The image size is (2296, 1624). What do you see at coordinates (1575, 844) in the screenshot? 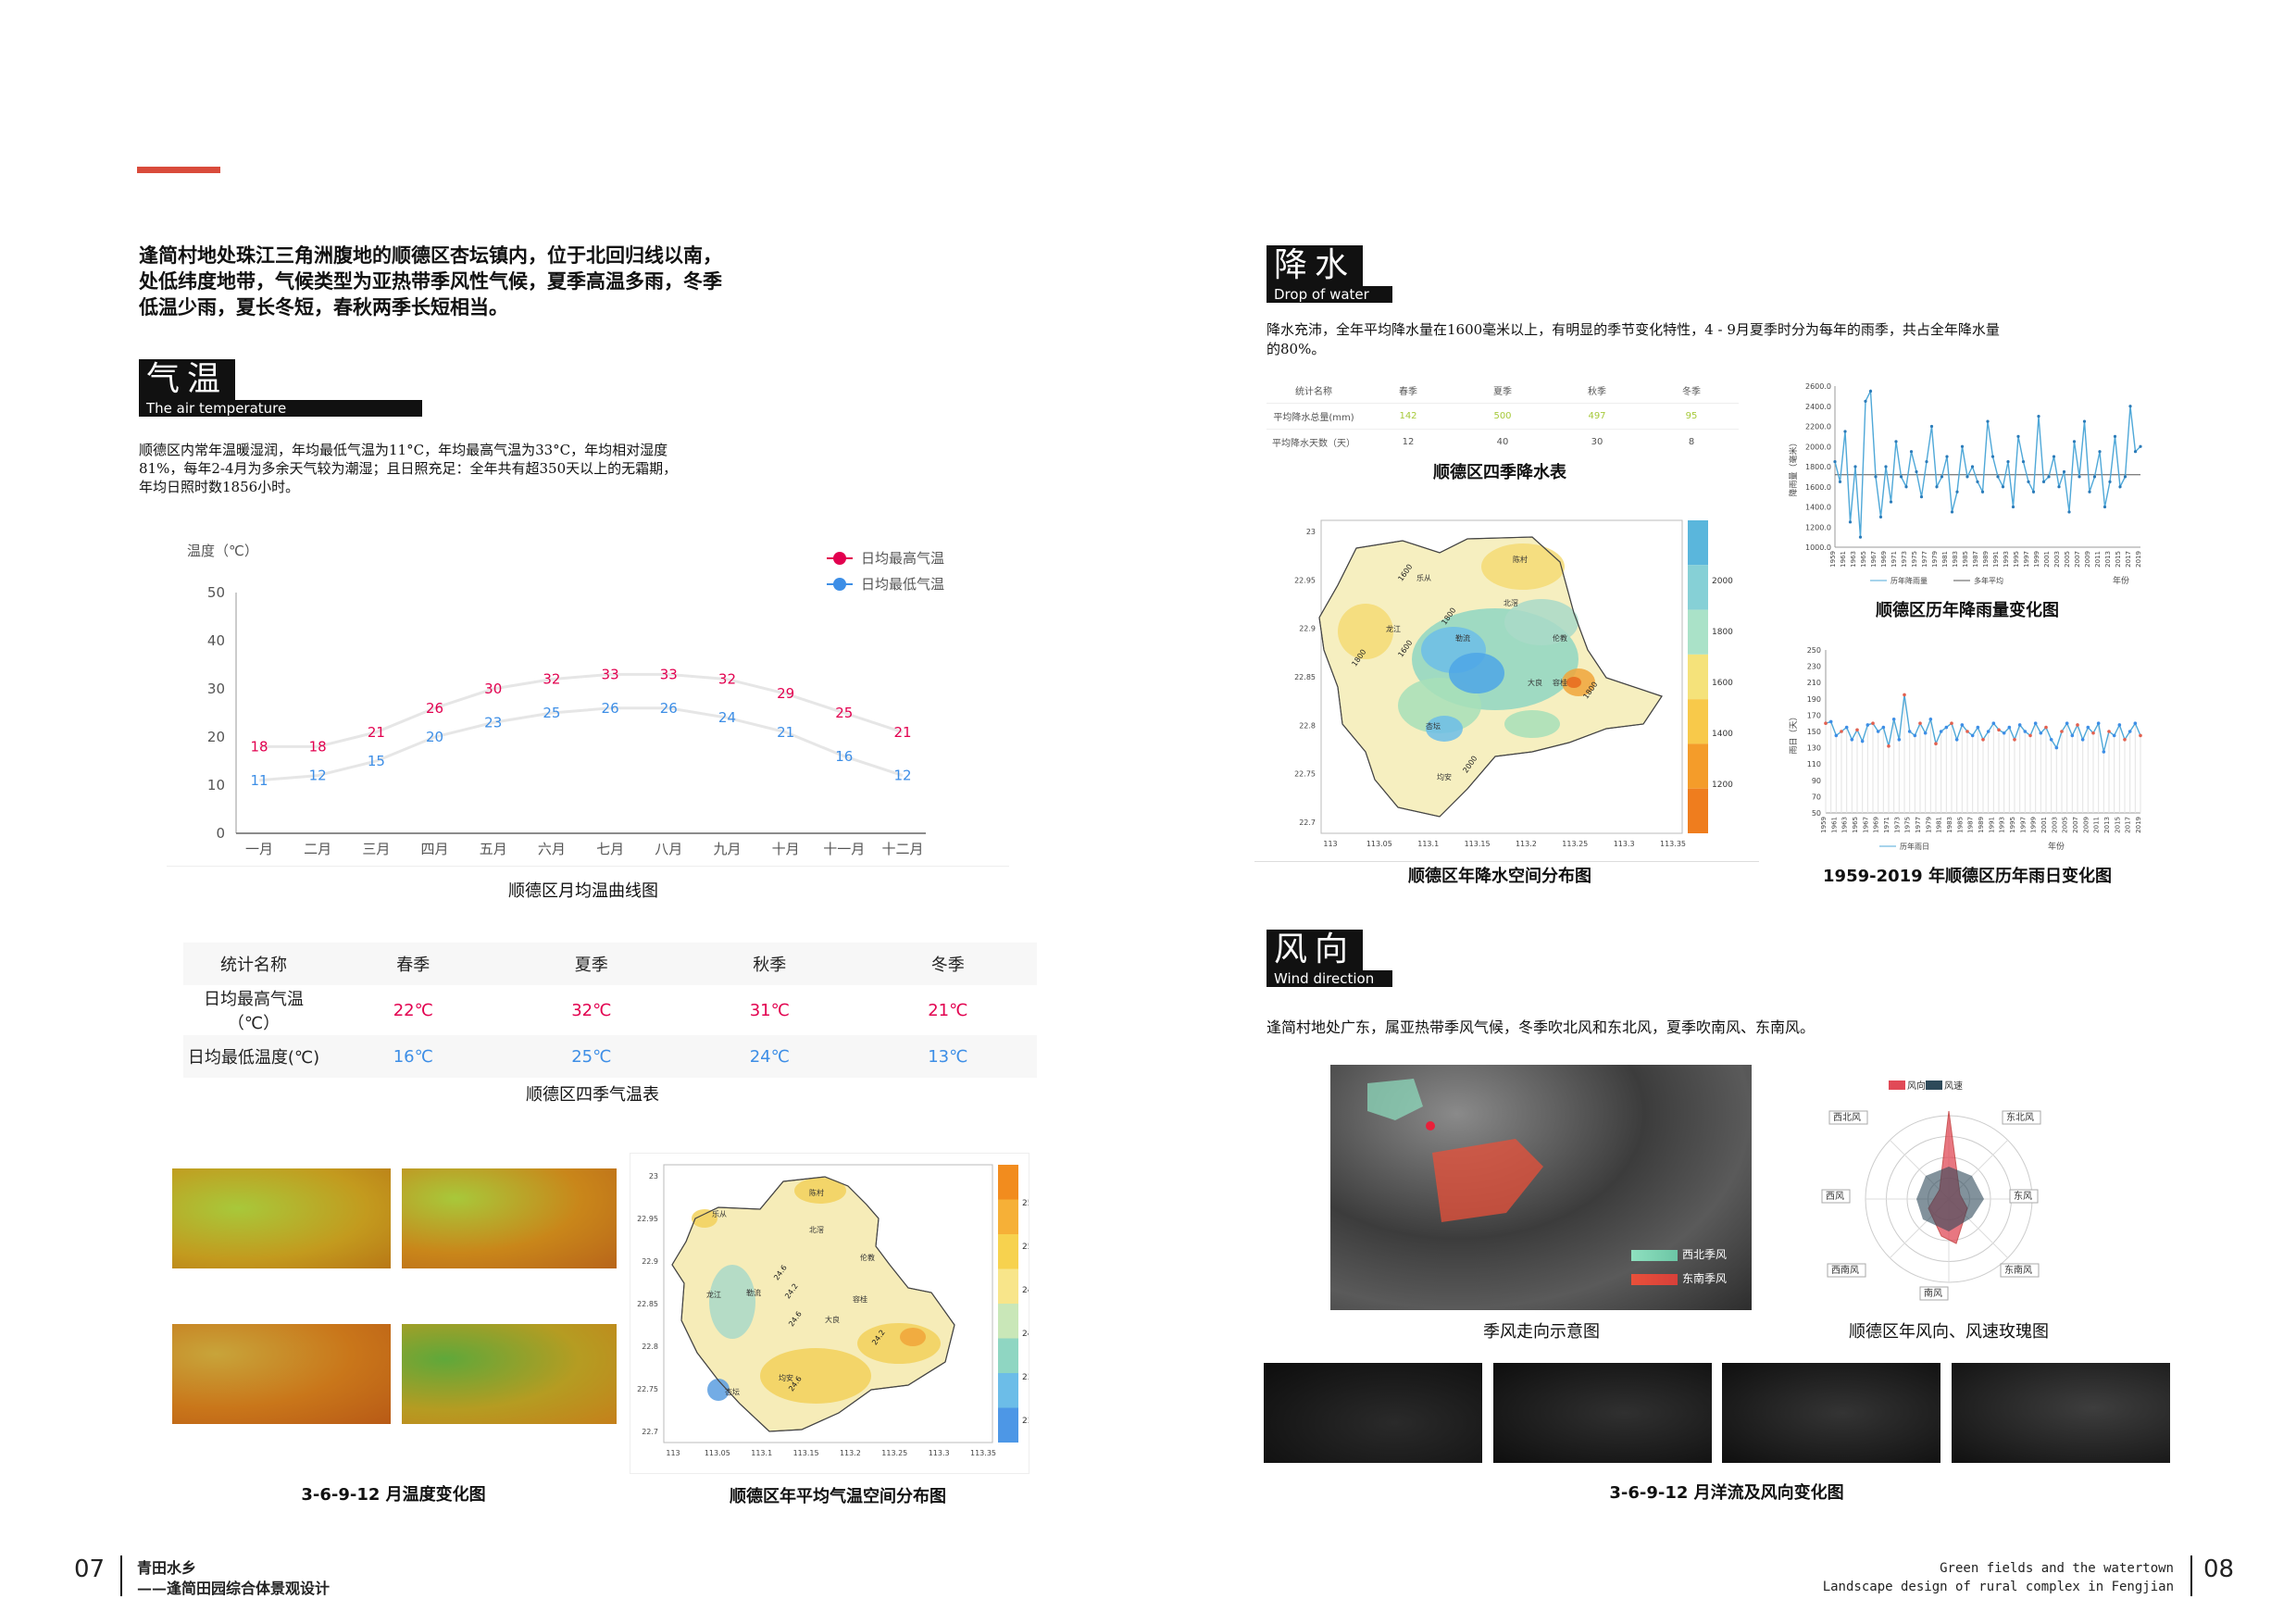
I see `lon-tick-label: 113.25` at bounding box center [1575, 844].